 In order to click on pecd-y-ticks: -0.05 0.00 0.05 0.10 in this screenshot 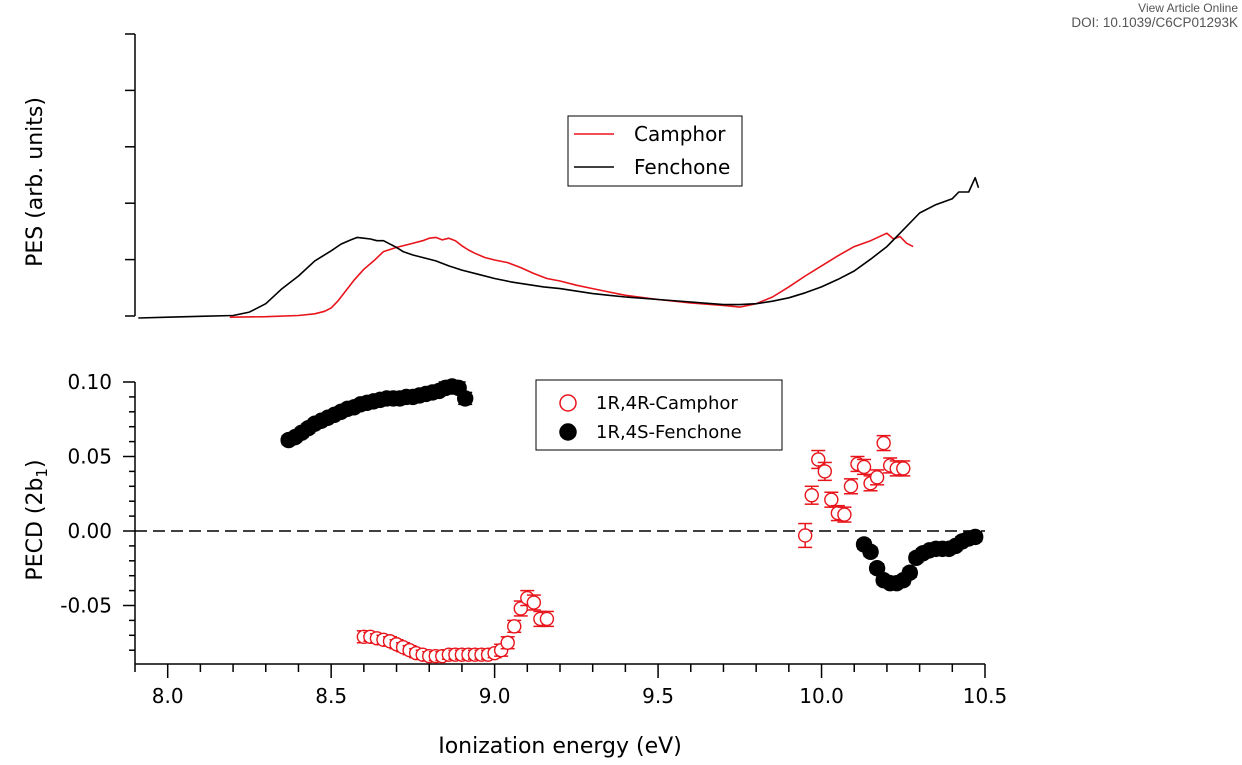, I will do `click(97, 510)`.